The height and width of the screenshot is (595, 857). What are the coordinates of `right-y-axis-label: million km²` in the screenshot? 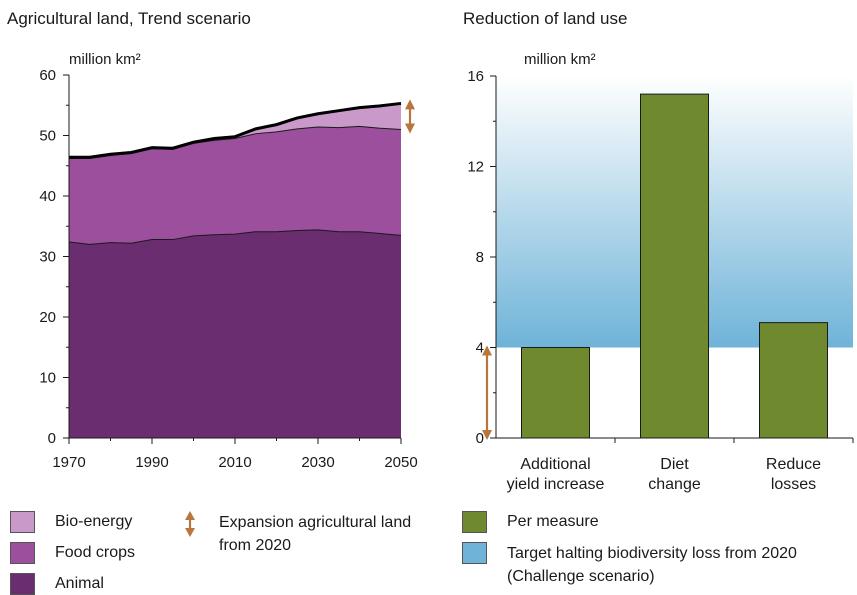 It's located at (560, 59).